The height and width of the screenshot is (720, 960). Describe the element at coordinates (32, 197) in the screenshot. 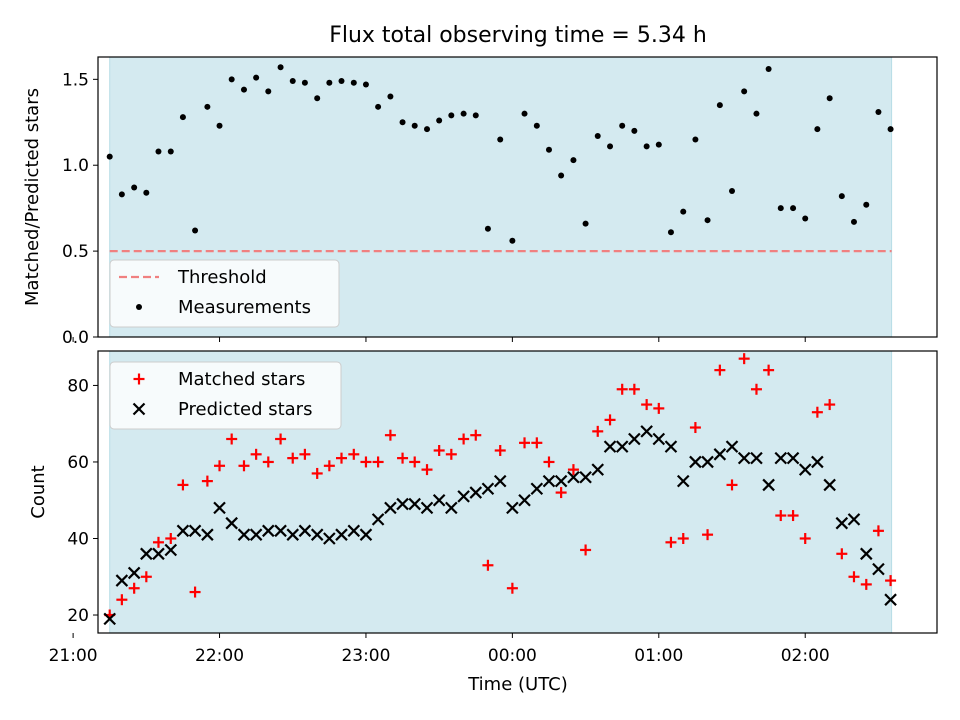

I see `top-y-axis-label: Matched/Predicted stars` at that location.